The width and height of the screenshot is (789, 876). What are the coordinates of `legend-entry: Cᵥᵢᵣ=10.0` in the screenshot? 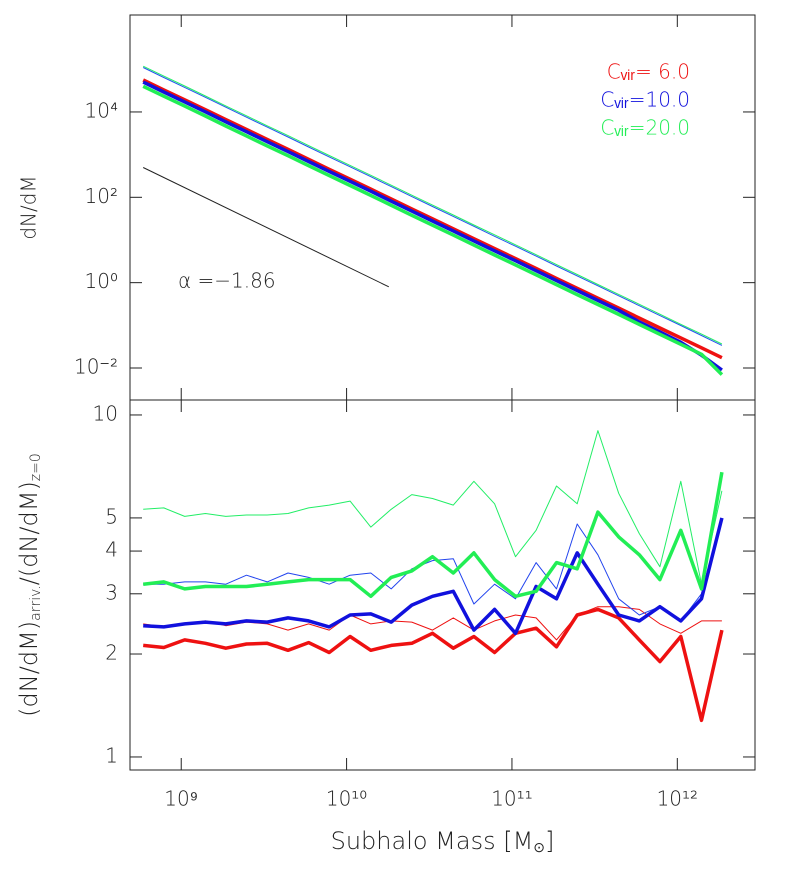 It's located at (645, 100).